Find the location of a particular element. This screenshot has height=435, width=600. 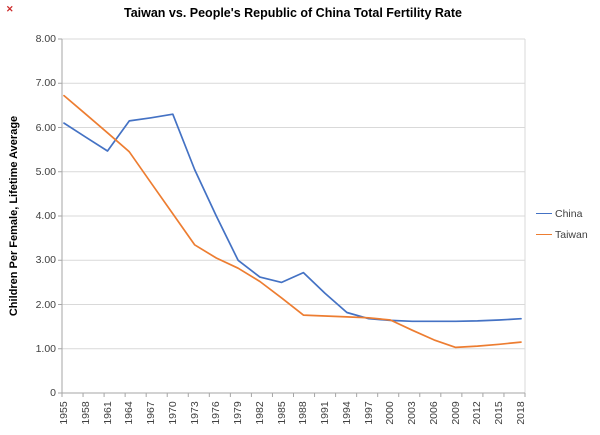

y-tick-label: 4.00 is located at coordinates (45, 216).